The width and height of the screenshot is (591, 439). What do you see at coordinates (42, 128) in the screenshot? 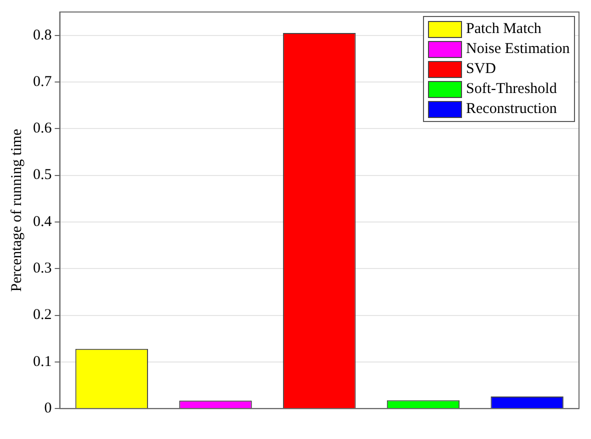
I see `y-tick-label: 0.6` at bounding box center [42, 128].